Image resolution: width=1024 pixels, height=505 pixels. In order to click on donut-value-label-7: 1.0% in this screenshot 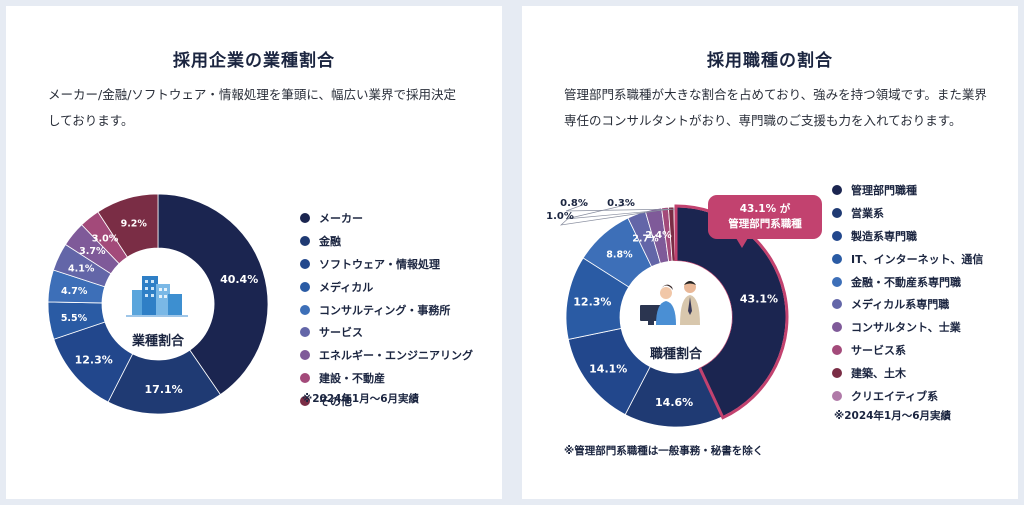, I will do `click(560, 216)`.